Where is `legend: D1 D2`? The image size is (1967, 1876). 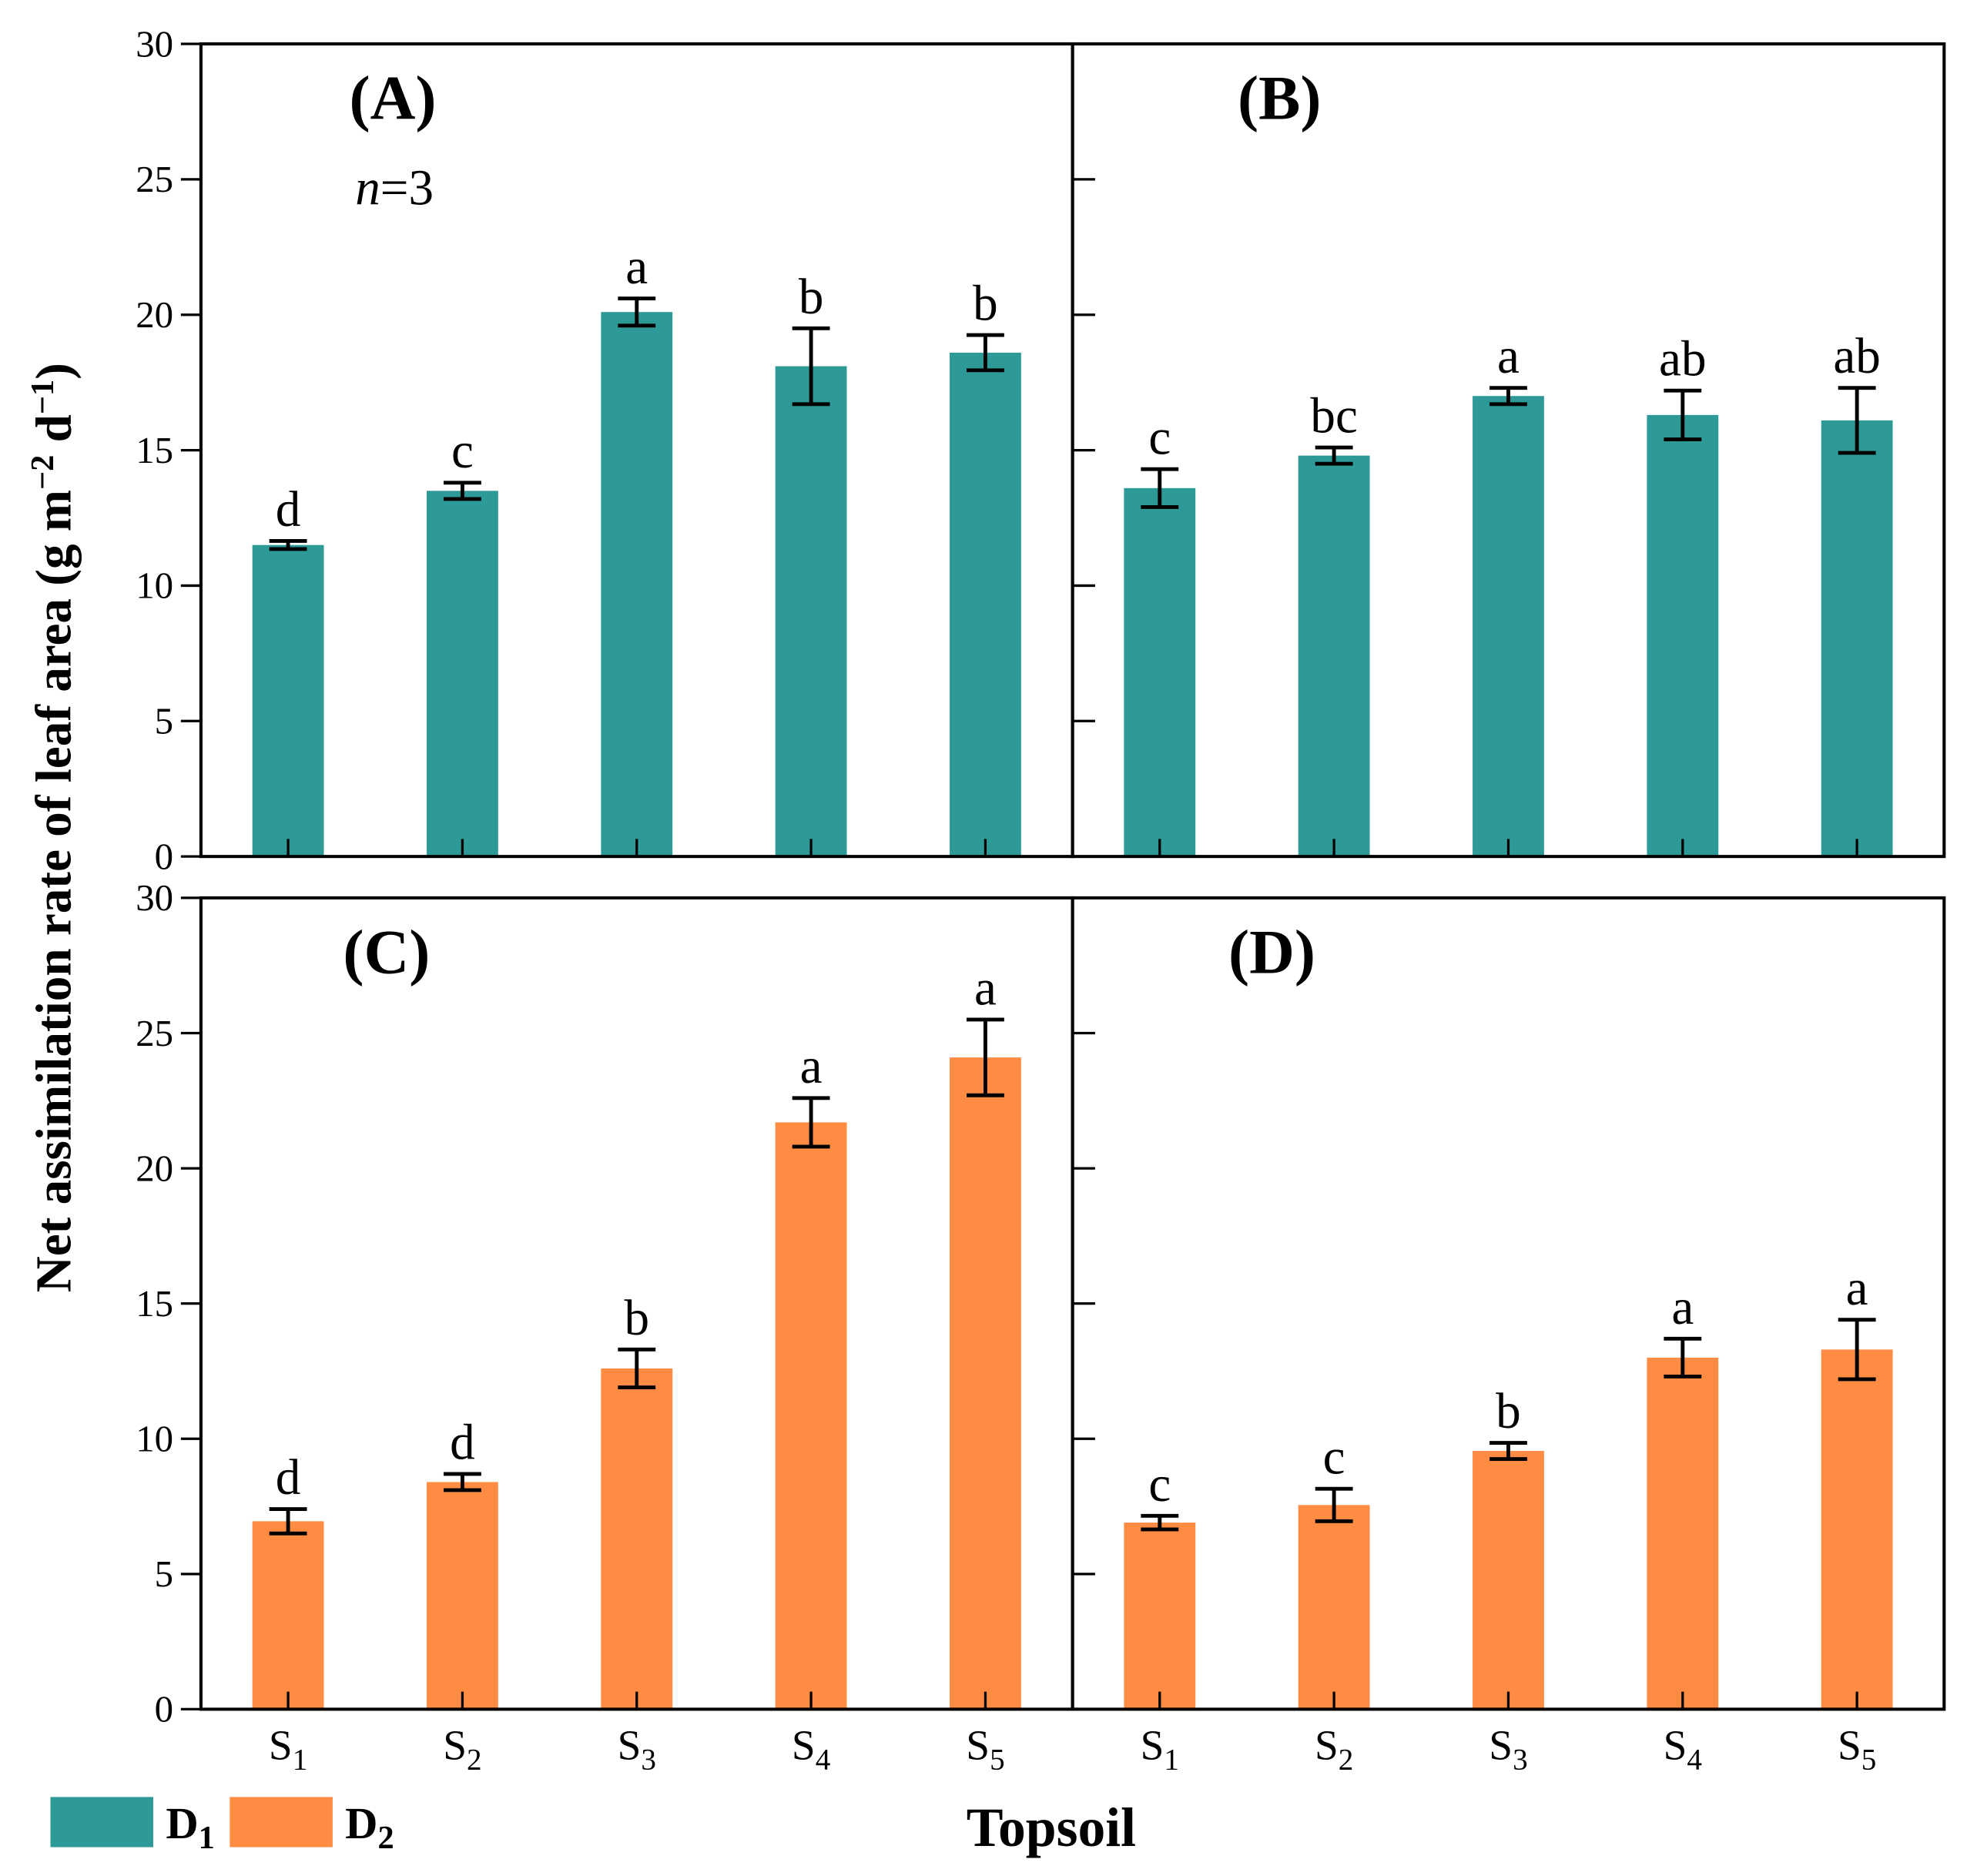
legend: D1 D2 is located at coordinates (222, 1826).